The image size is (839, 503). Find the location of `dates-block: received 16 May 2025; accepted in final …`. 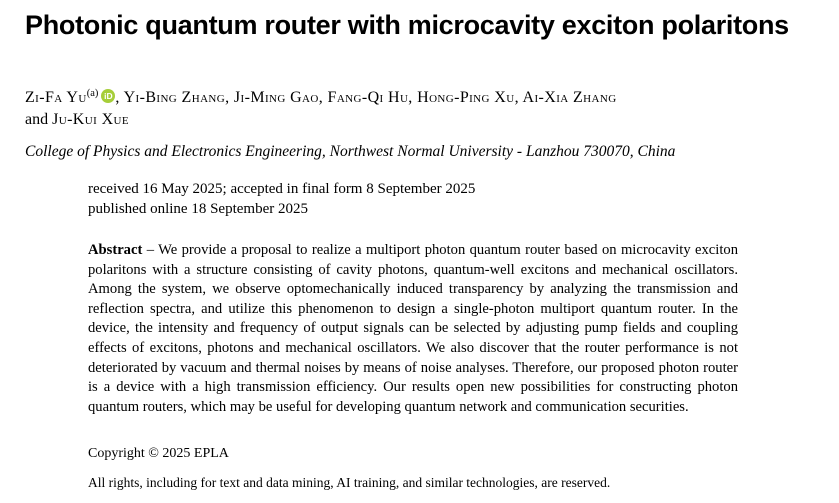

dates-block: received 16 May 2025; accepted in final … is located at coordinates (281, 199).